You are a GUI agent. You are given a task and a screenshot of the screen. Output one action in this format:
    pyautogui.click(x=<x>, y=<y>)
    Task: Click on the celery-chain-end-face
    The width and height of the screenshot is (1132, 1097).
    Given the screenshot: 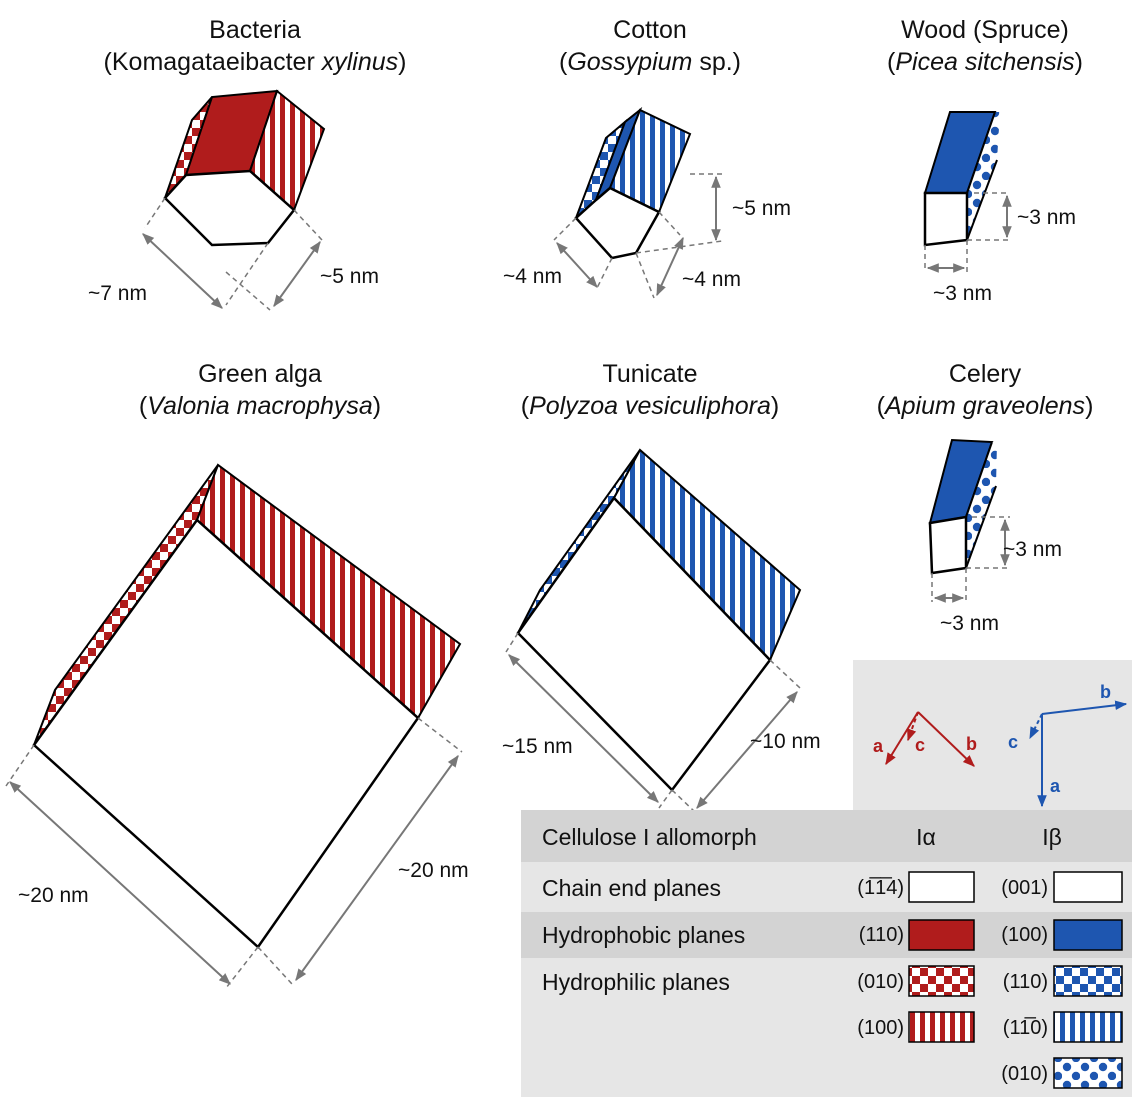 What is the action you would take?
    pyautogui.click(x=948, y=545)
    